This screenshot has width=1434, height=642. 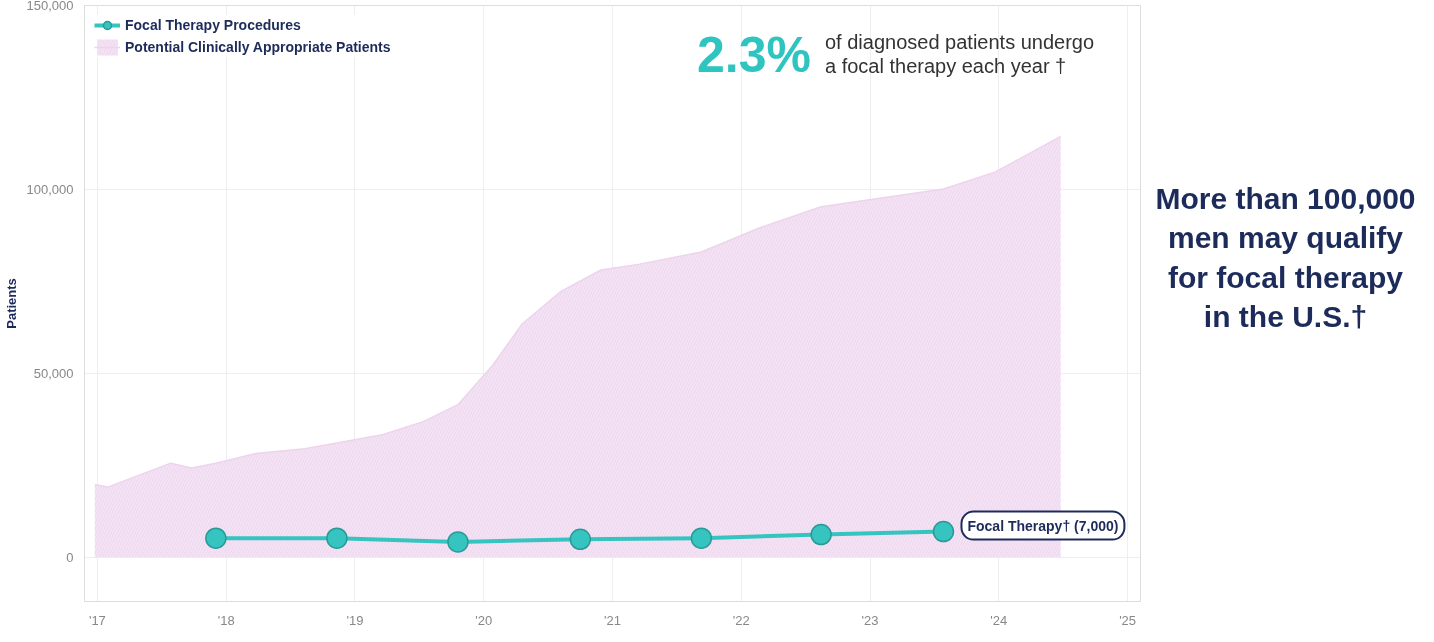 What do you see at coordinates (70, 557) in the screenshot?
I see `y-tick-label: 0` at bounding box center [70, 557].